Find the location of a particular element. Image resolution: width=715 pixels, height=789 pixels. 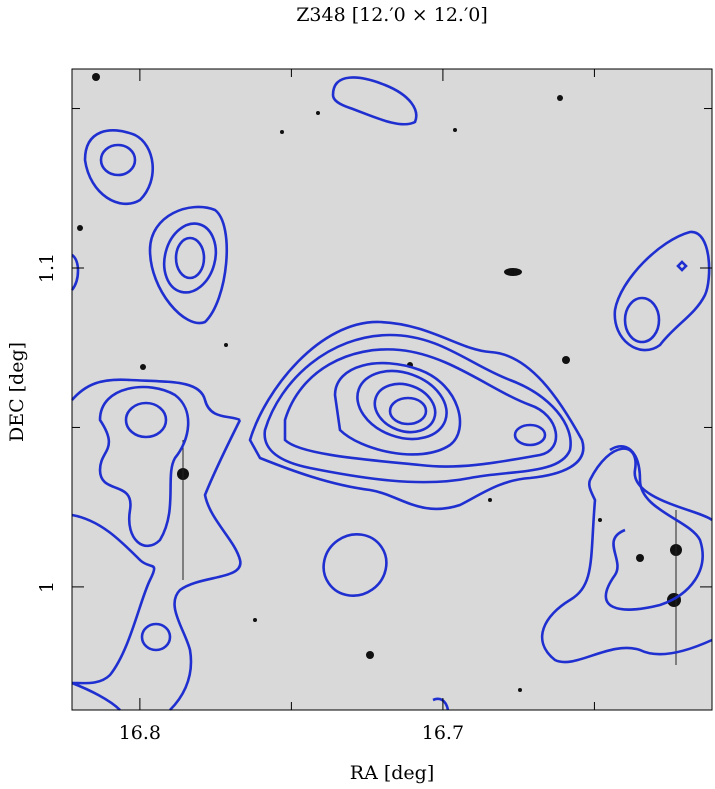

x-tick-label: 16.8 is located at coordinates (140, 733).